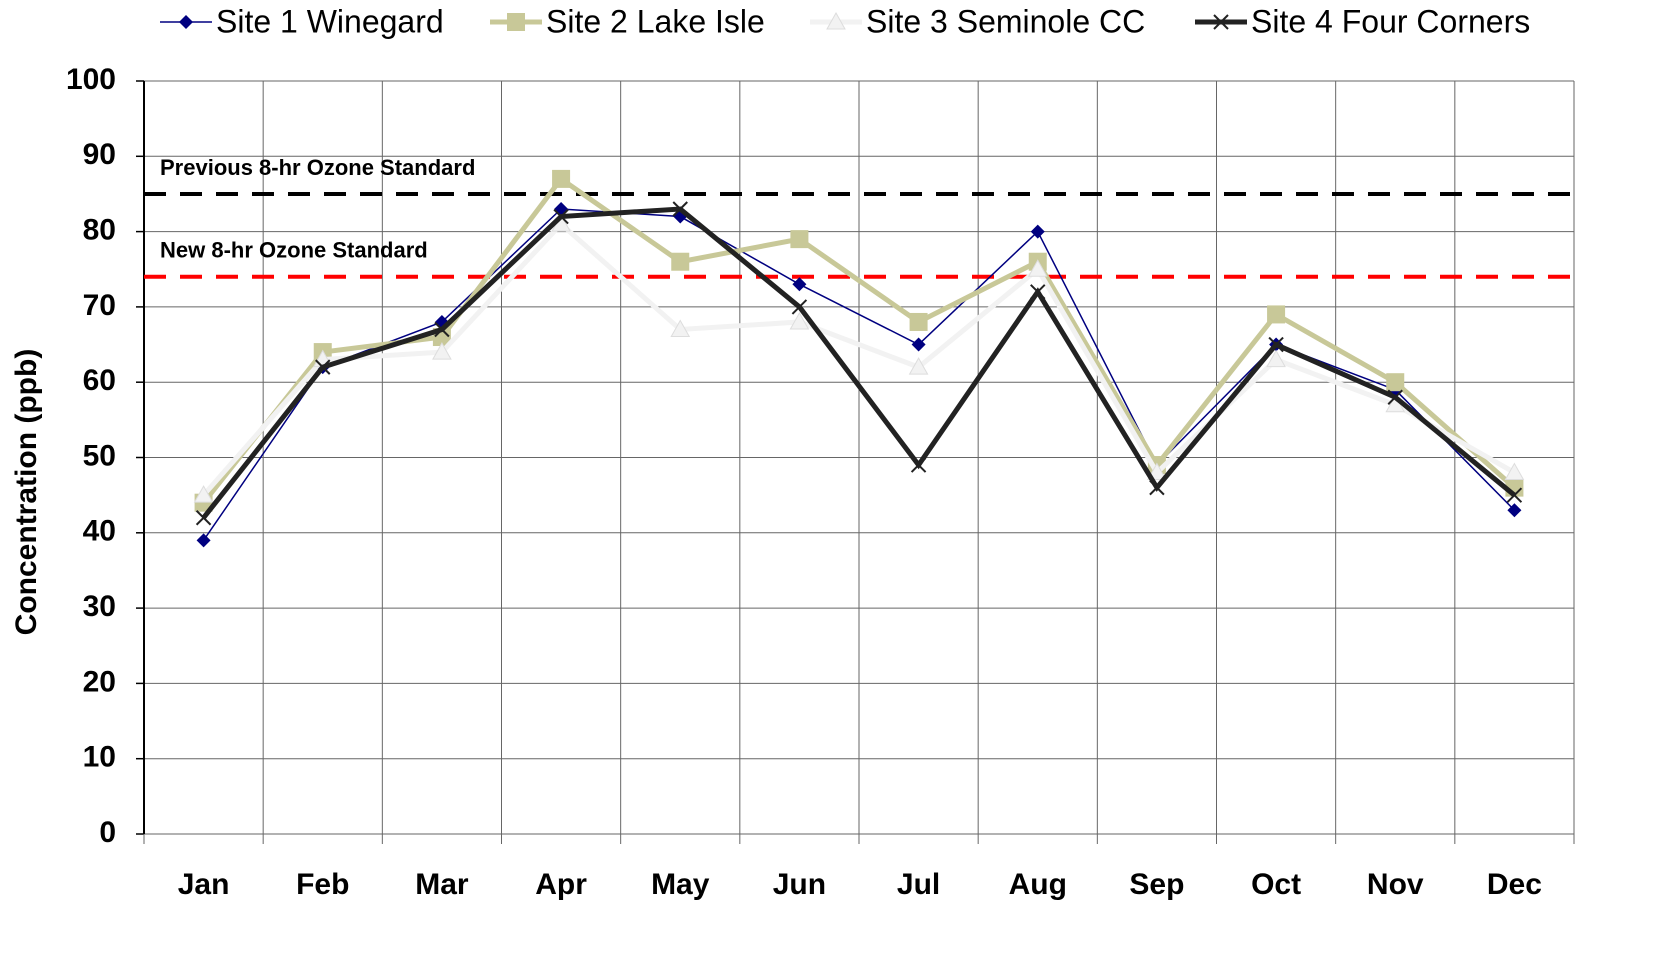  I want to click on legend-label: Site 1 Winegard, so click(330, 21).